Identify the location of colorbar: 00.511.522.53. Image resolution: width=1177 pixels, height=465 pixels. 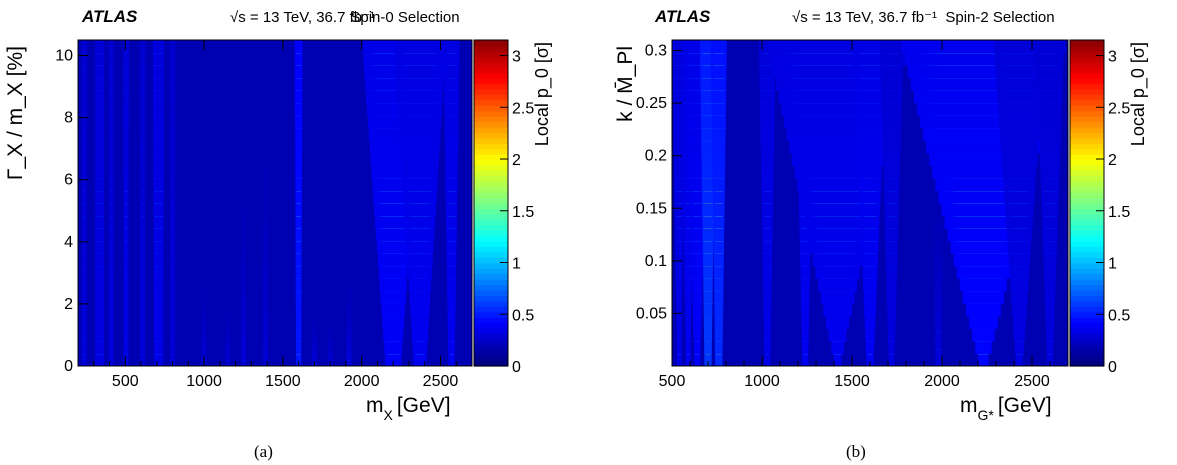
(503, 207).